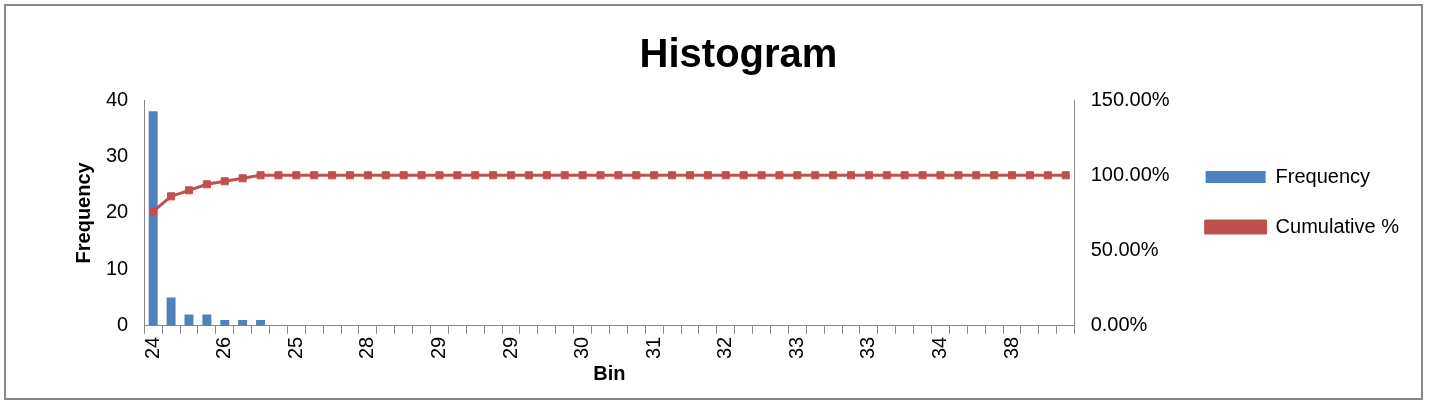  Describe the element at coordinates (1119, 324) in the screenshot. I see `y2-tick-label: 0.00%` at that location.